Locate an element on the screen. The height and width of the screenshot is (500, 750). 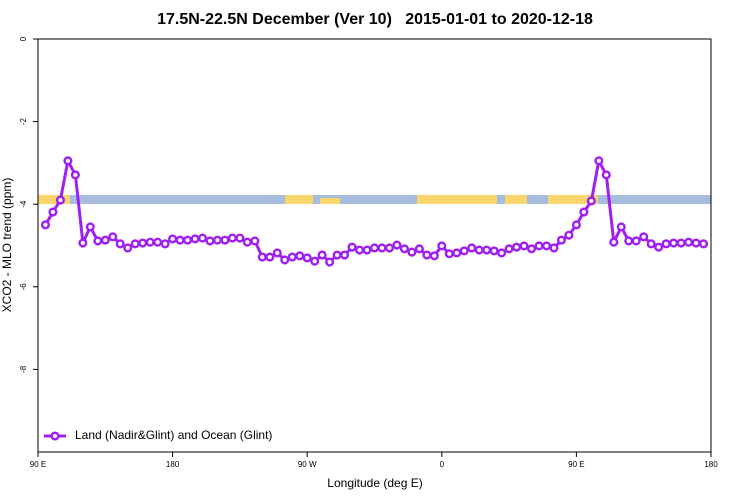
x-tick-label: 0 is located at coordinates (442, 464).